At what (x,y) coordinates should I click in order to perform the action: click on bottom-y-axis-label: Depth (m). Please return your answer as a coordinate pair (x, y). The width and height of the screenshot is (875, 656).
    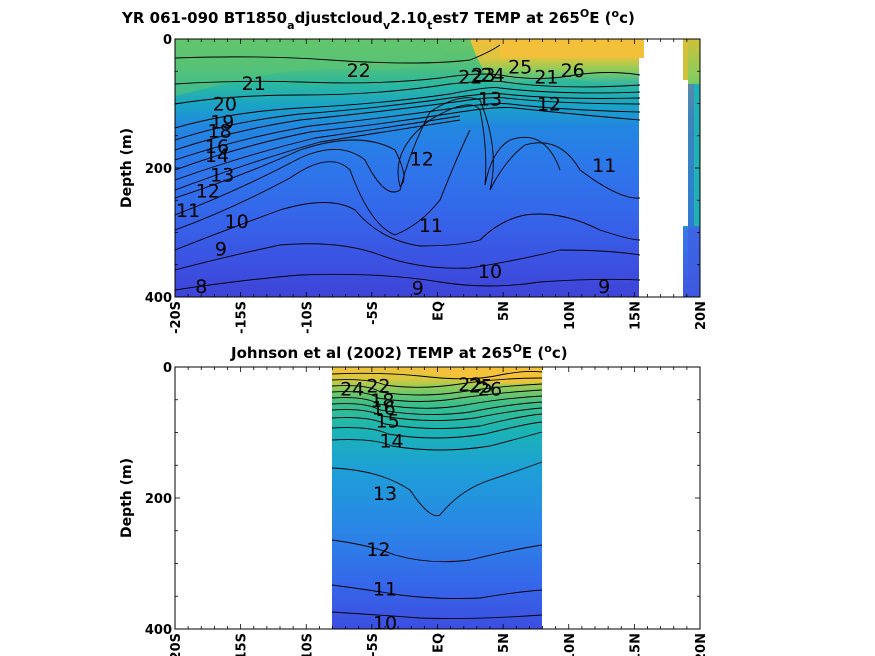
    Looking at the image, I should click on (127, 498).